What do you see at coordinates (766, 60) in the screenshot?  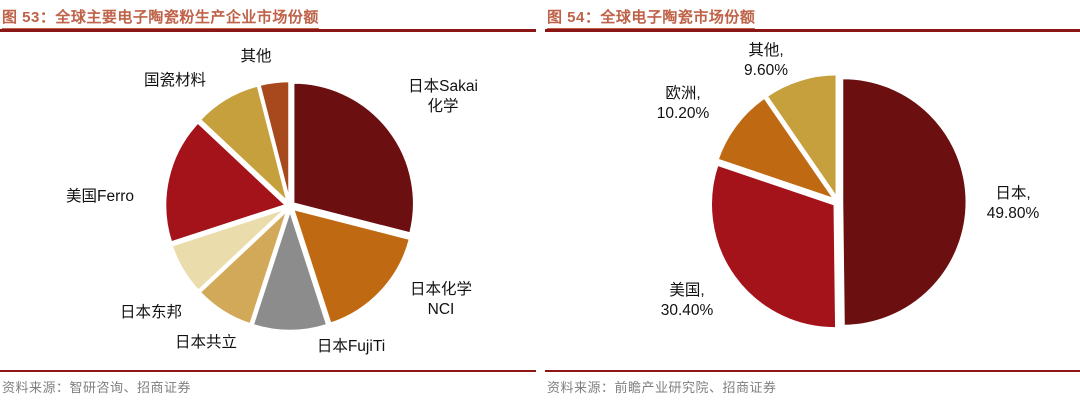 I see `figure-54-label-others: 其他, 9.60%` at bounding box center [766, 60].